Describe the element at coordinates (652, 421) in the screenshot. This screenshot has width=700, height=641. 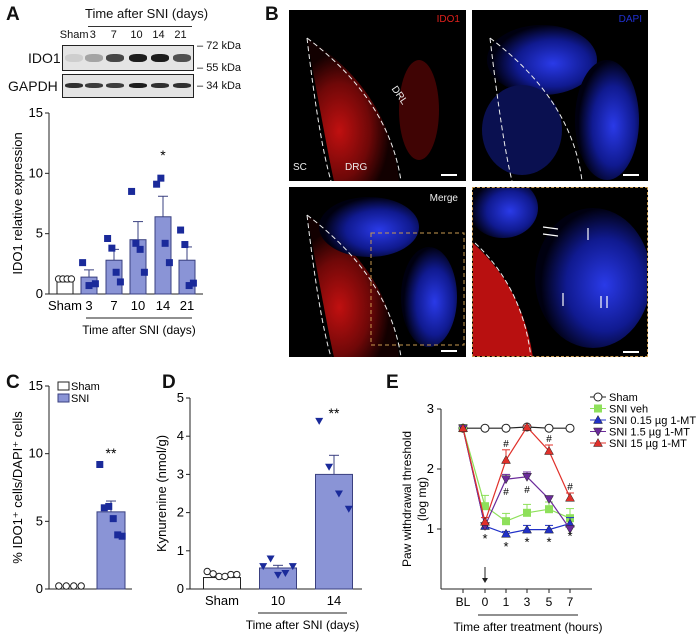
I see `legend-label: SNI 0.15 µg 1-MT` at that location.